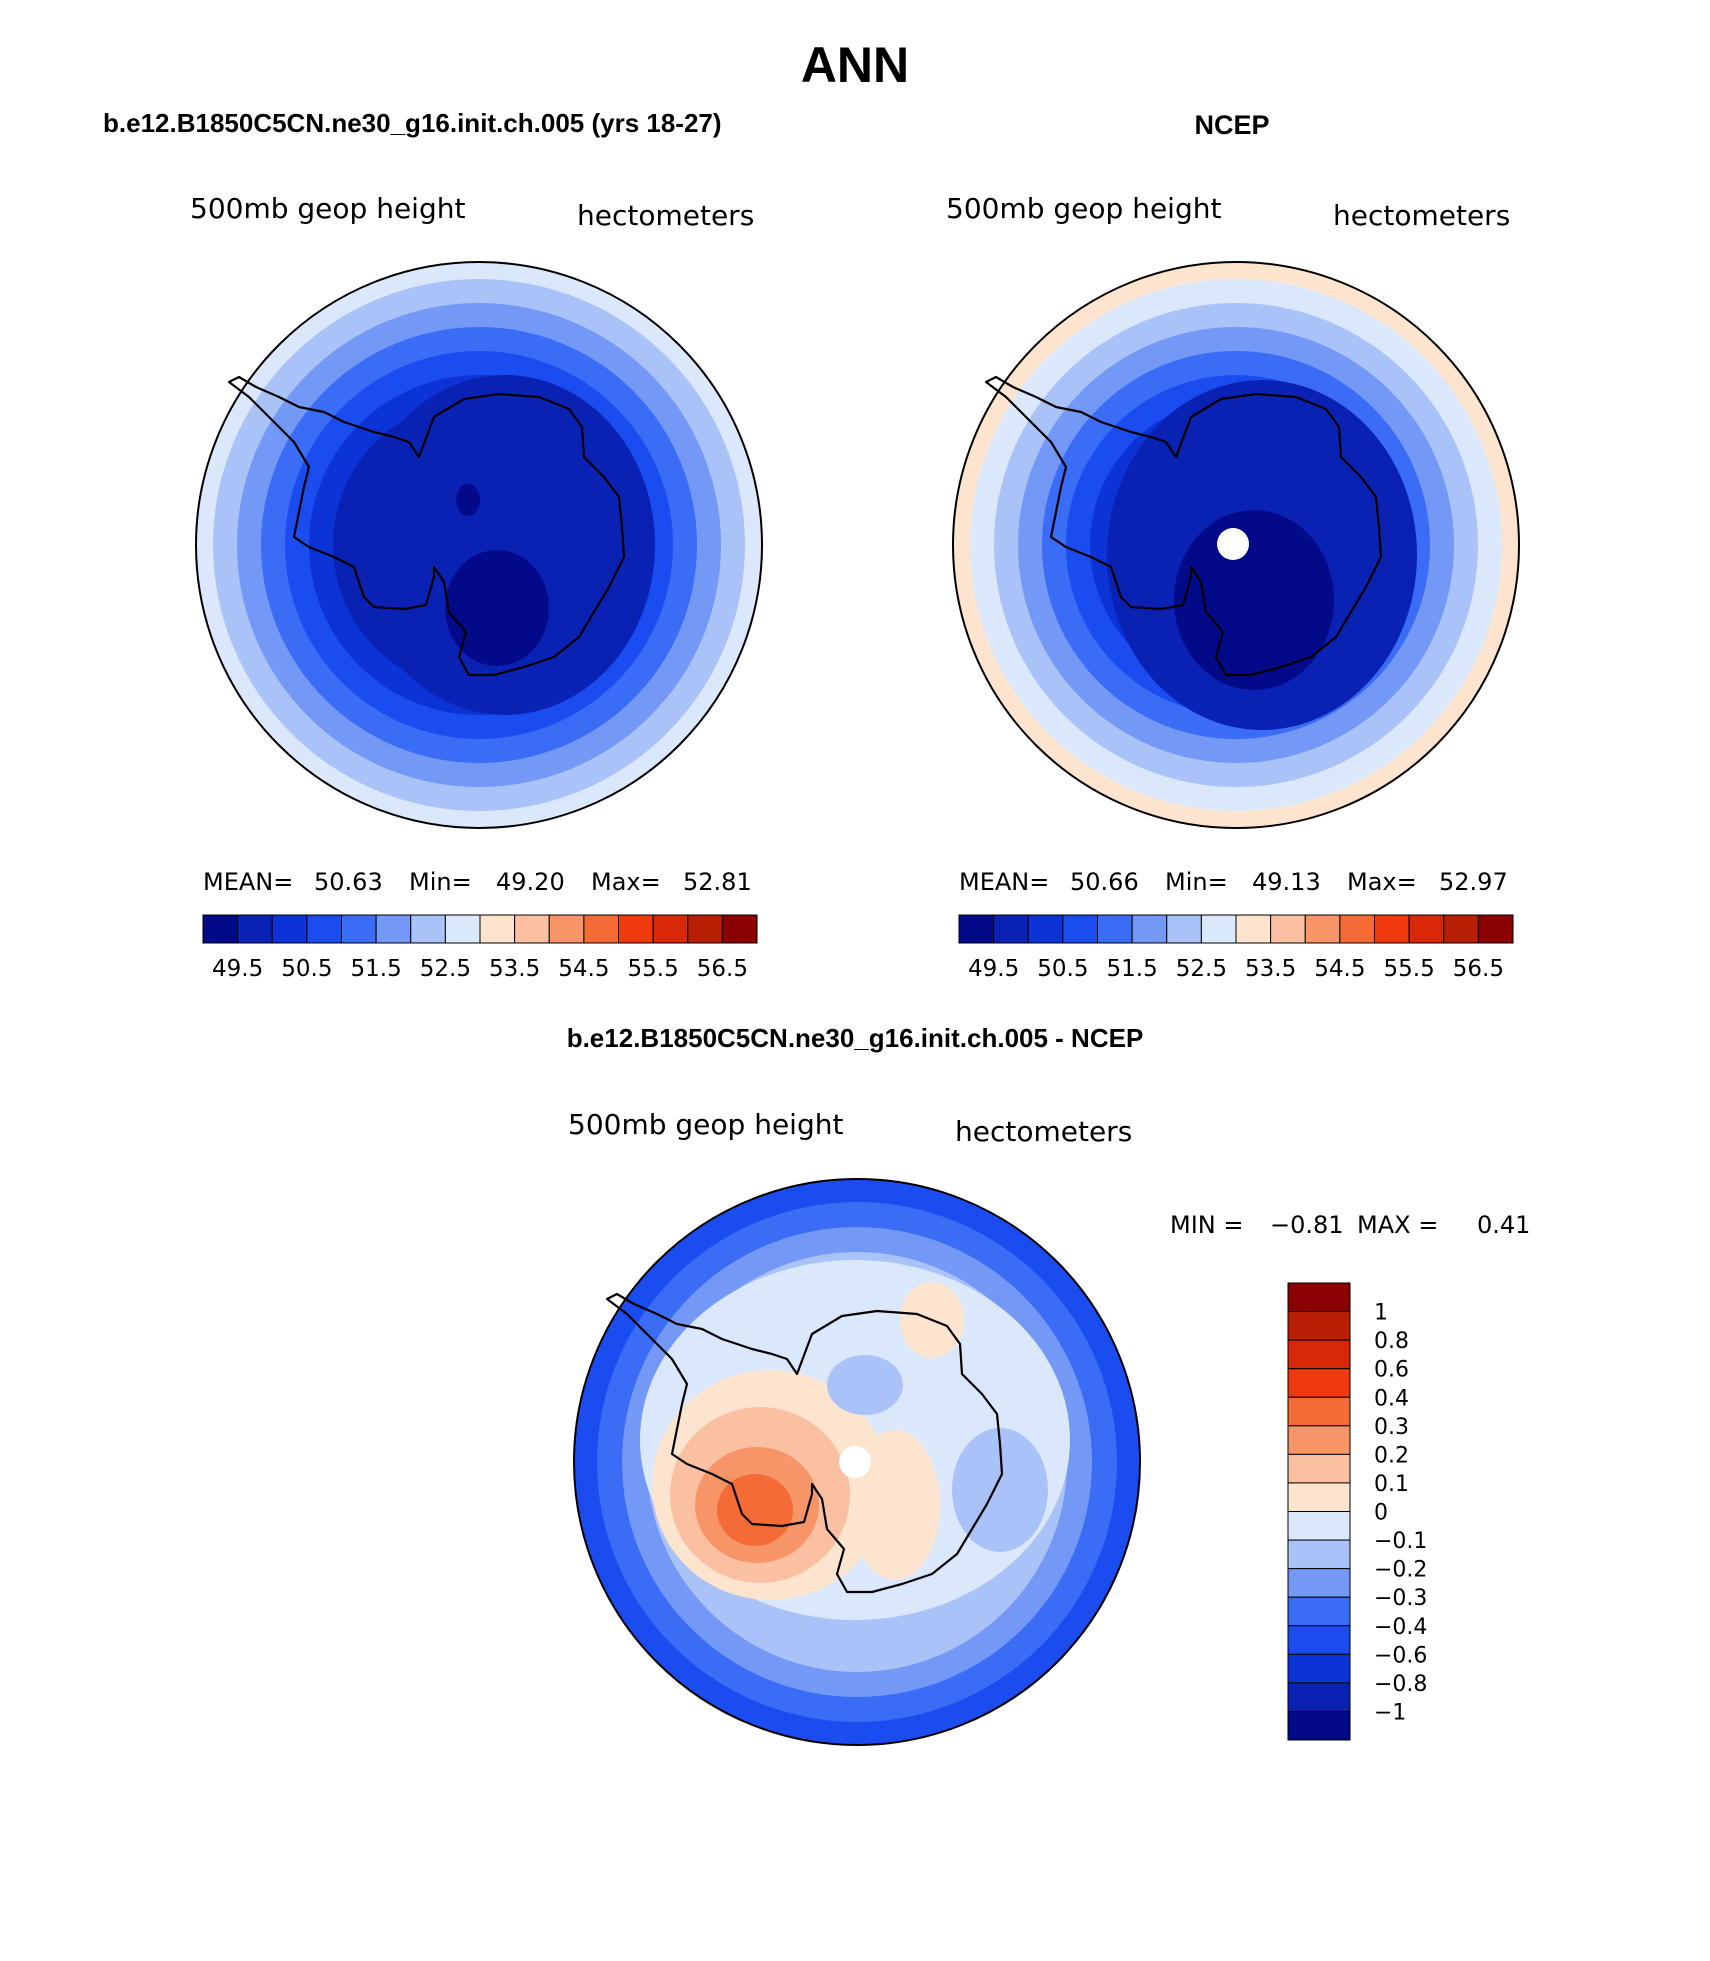 The width and height of the screenshot is (1710, 1961). I want to click on colorbar-tick-label: −1, so click(1390, 1712).